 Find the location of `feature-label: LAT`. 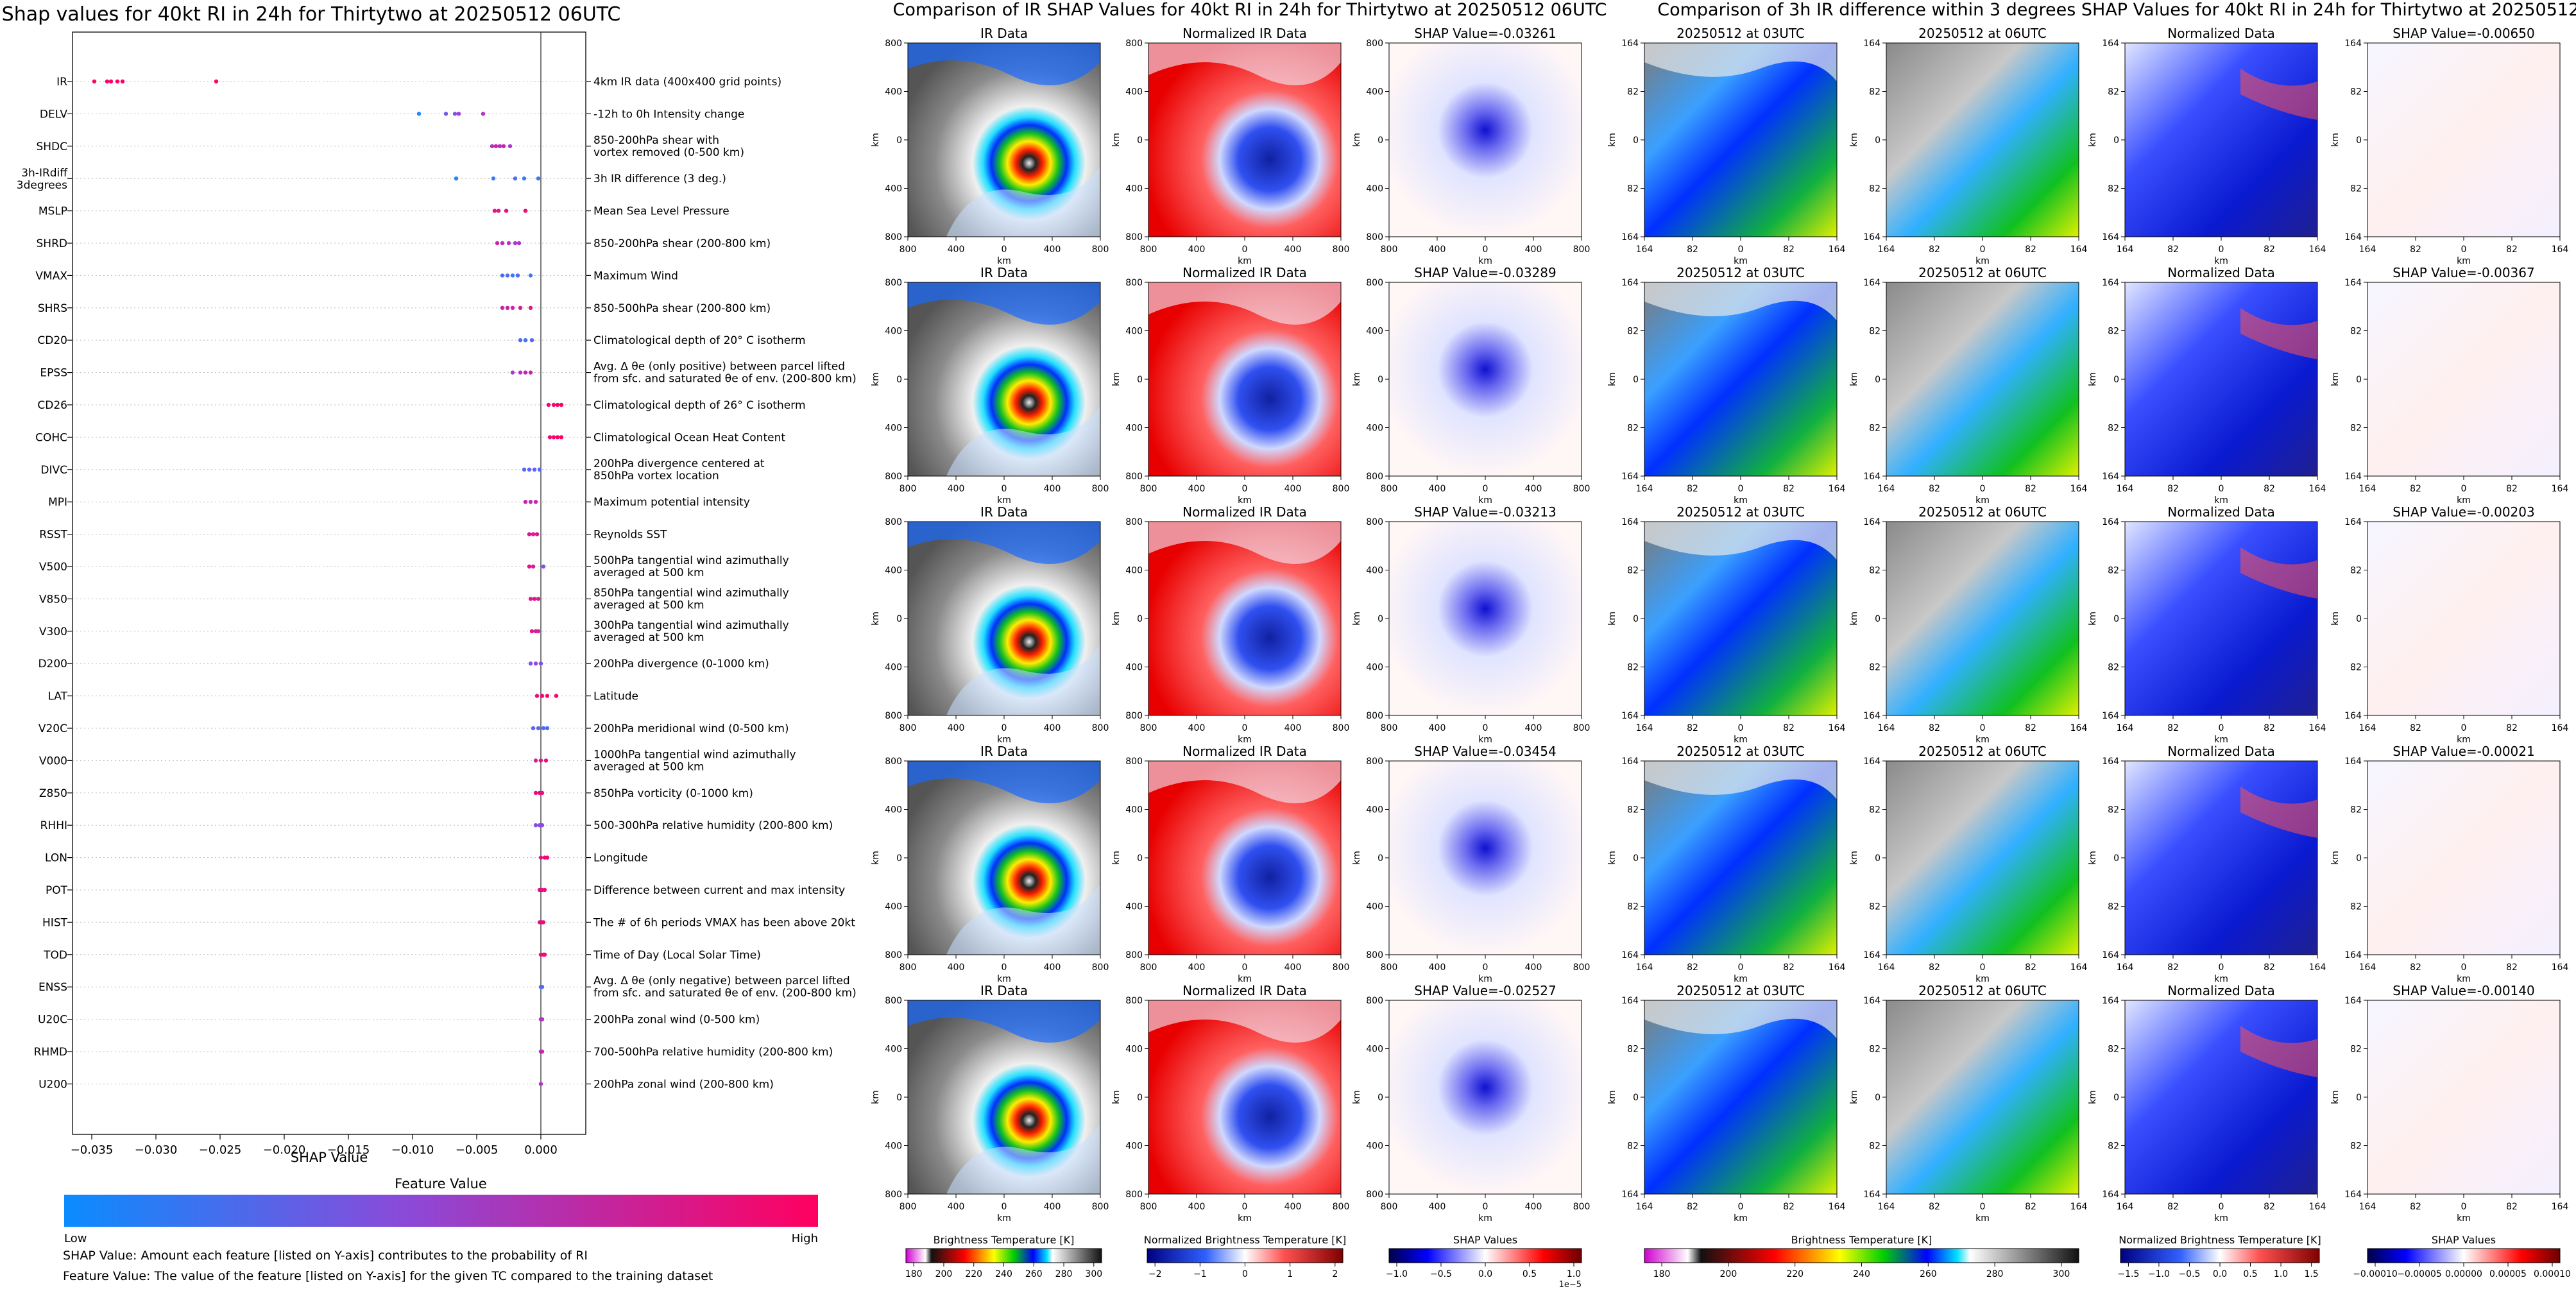

feature-label: LAT is located at coordinates (57, 696).